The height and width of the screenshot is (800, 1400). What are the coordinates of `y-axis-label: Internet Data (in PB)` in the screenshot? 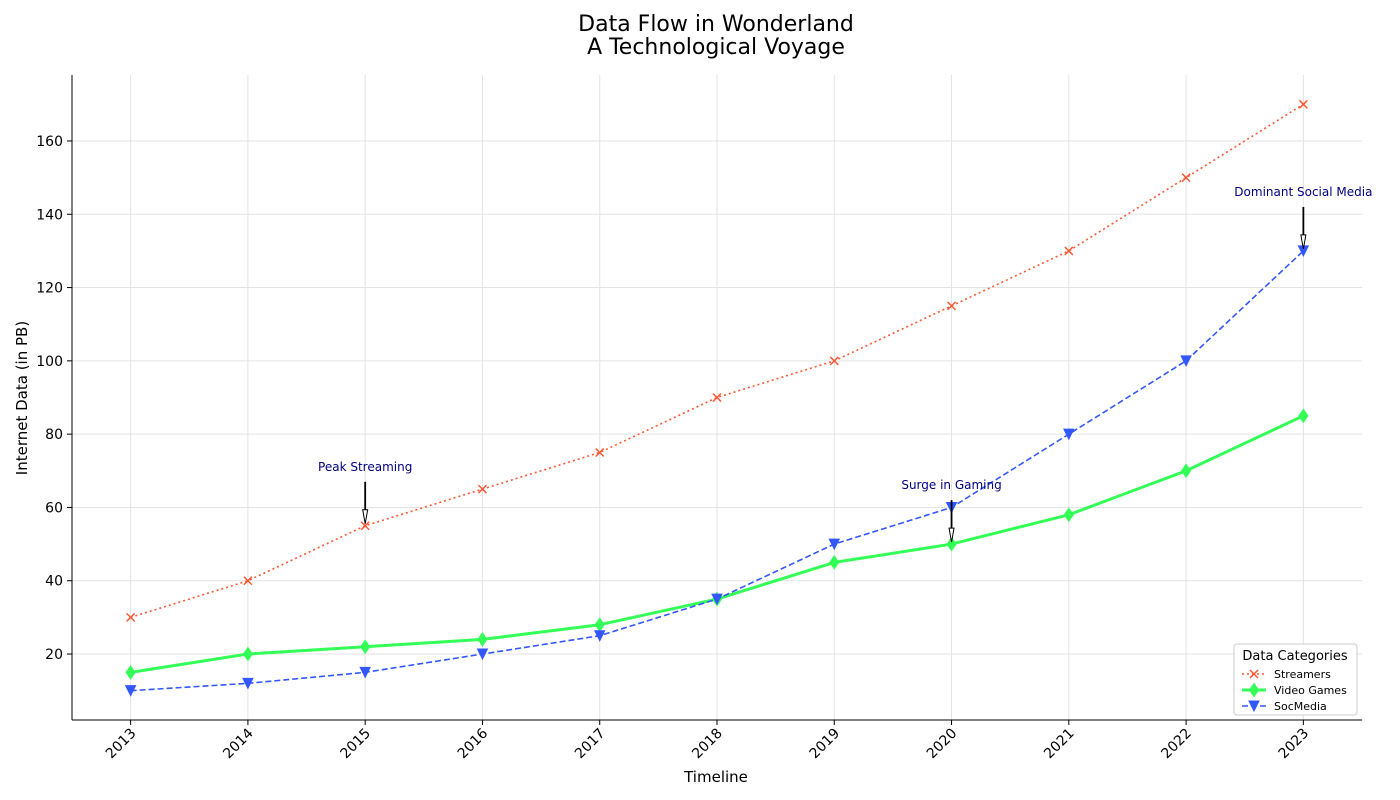 It's located at (22, 398).